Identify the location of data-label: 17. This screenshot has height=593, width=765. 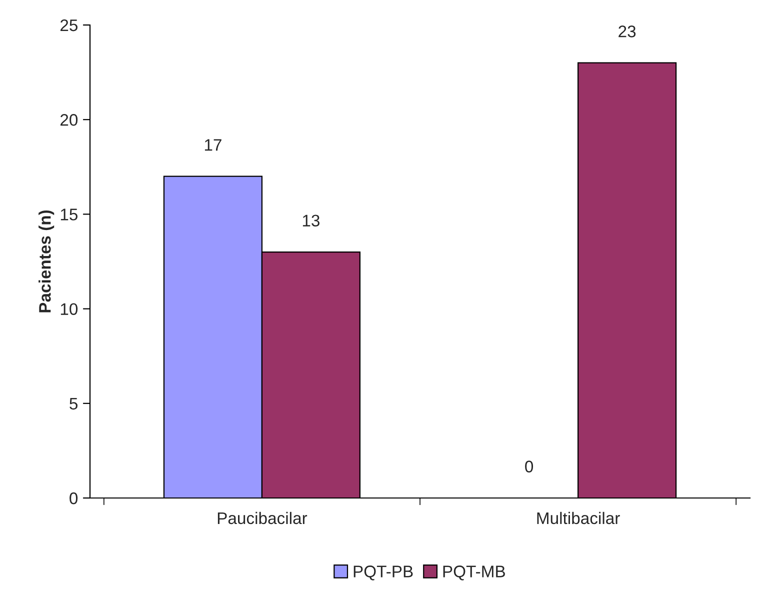
(213, 145).